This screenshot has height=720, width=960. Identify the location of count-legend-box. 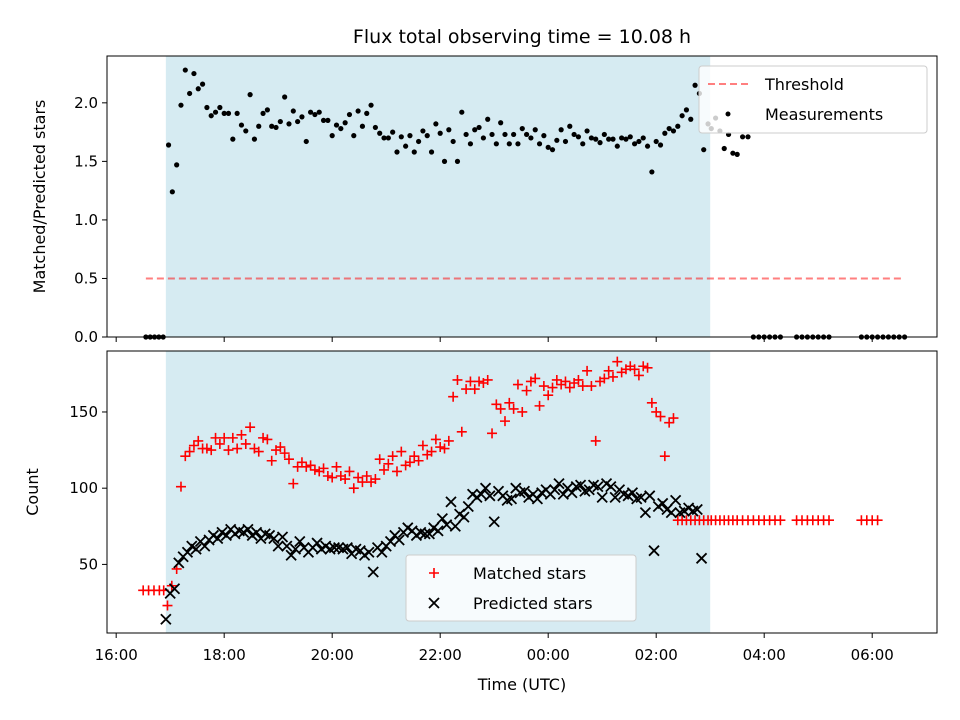
(521, 588).